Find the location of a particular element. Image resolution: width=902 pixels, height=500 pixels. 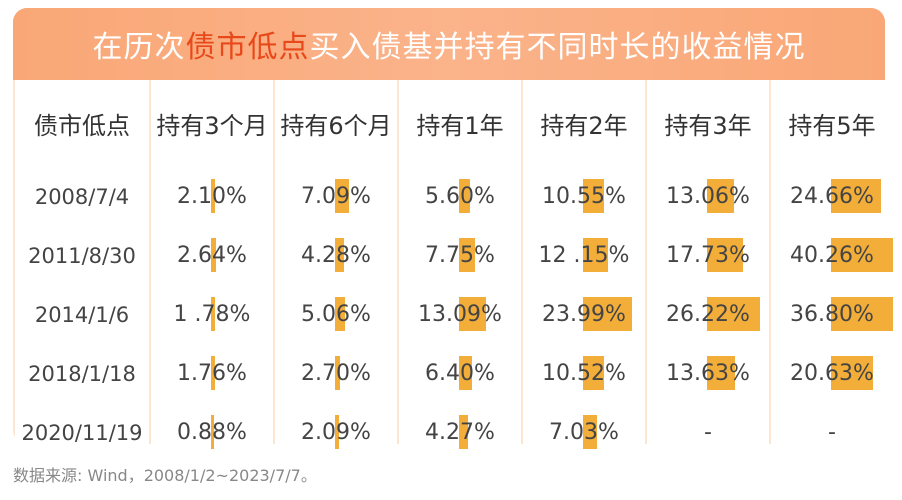

value-cell: 13.06% is located at coordinates (708, 196).